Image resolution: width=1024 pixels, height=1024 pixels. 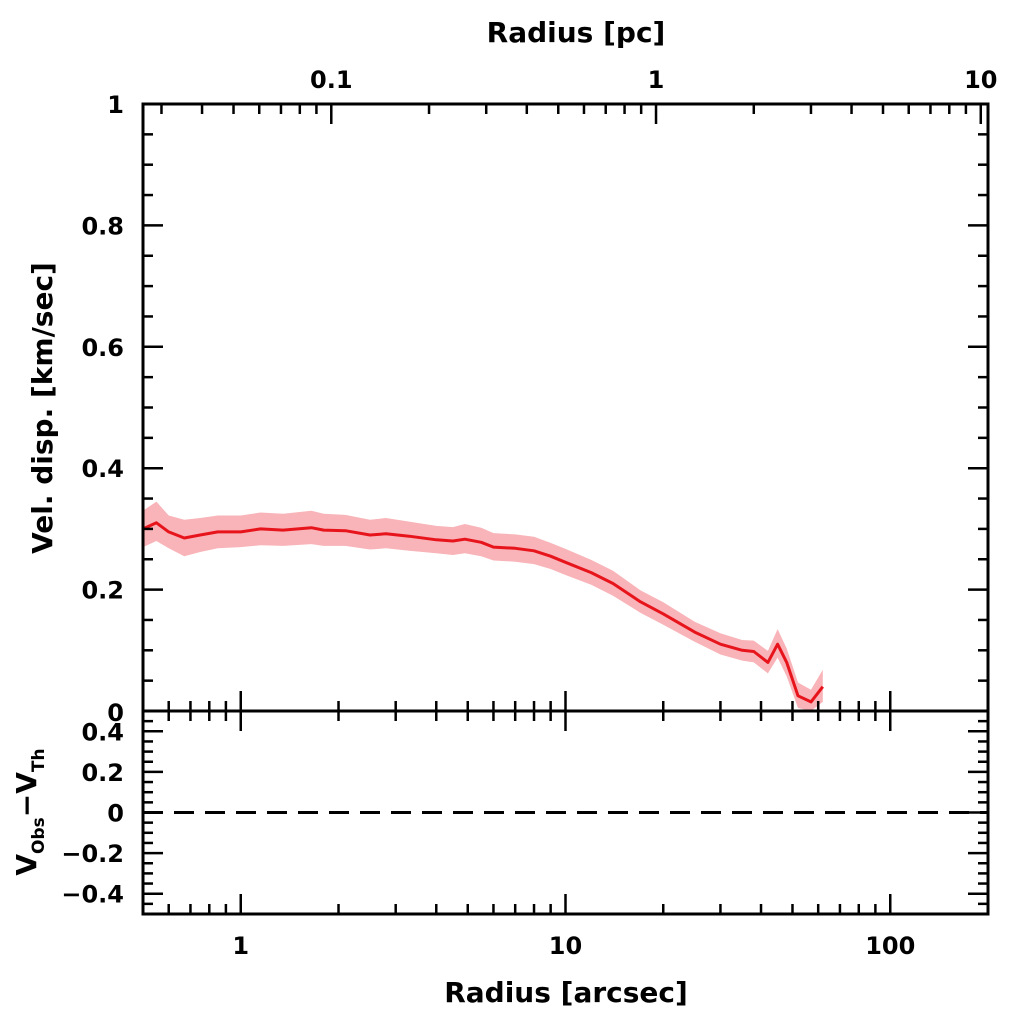 What do you see at coordinates (240, 946) in the screenshot?
I see `x-tick-label: 1` at bounding box center [240, 946].